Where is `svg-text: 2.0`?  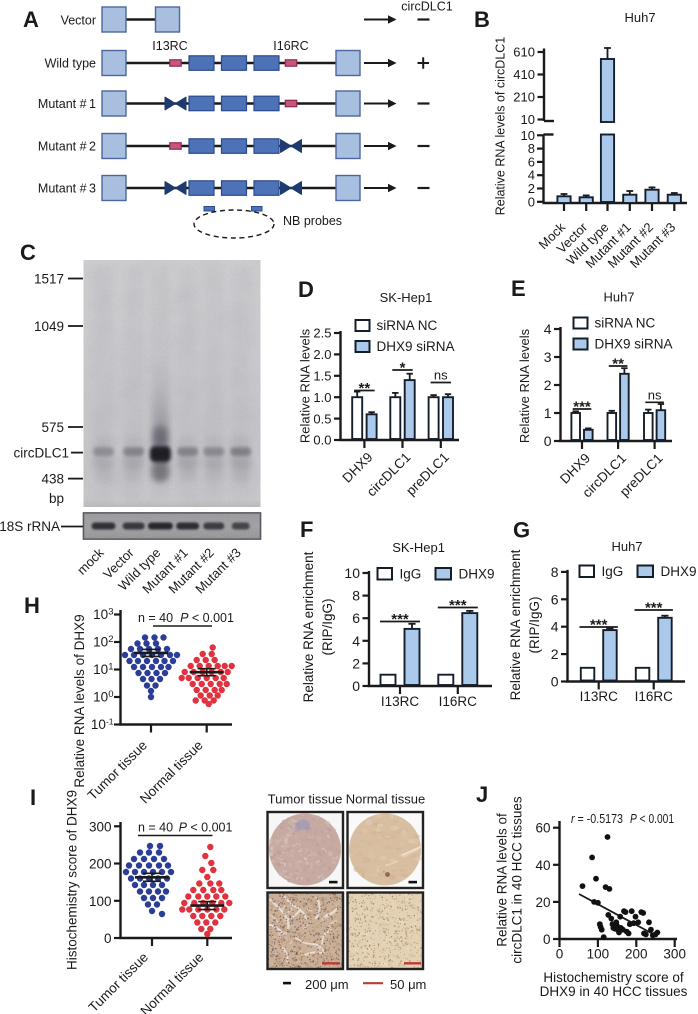 svg-text: 2.0 is located at coordinates (322, 354).